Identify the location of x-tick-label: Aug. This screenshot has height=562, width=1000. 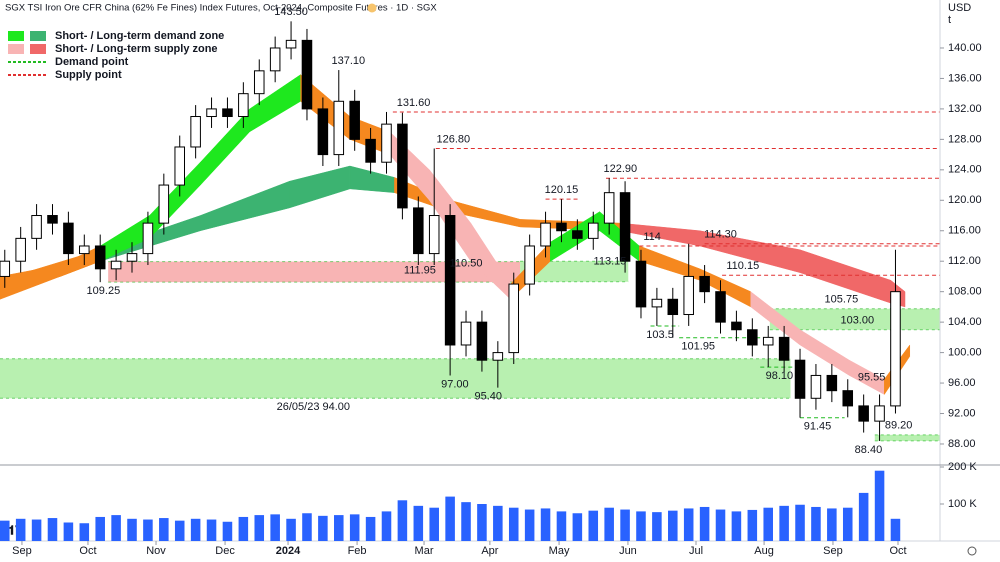
(764, 551).